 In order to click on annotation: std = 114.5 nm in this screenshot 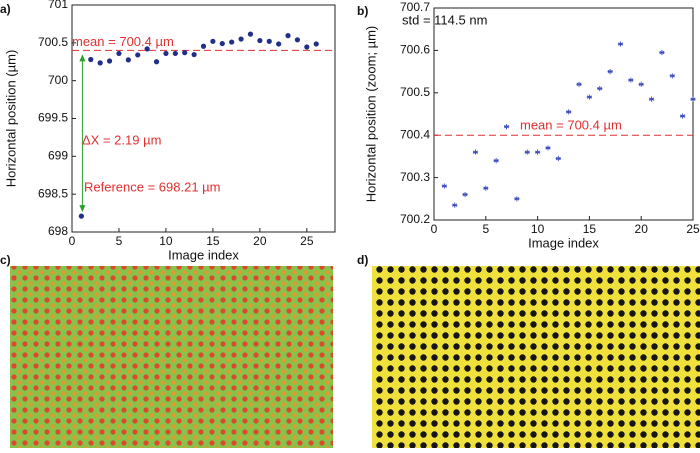, I will do `click(444, 19)`.